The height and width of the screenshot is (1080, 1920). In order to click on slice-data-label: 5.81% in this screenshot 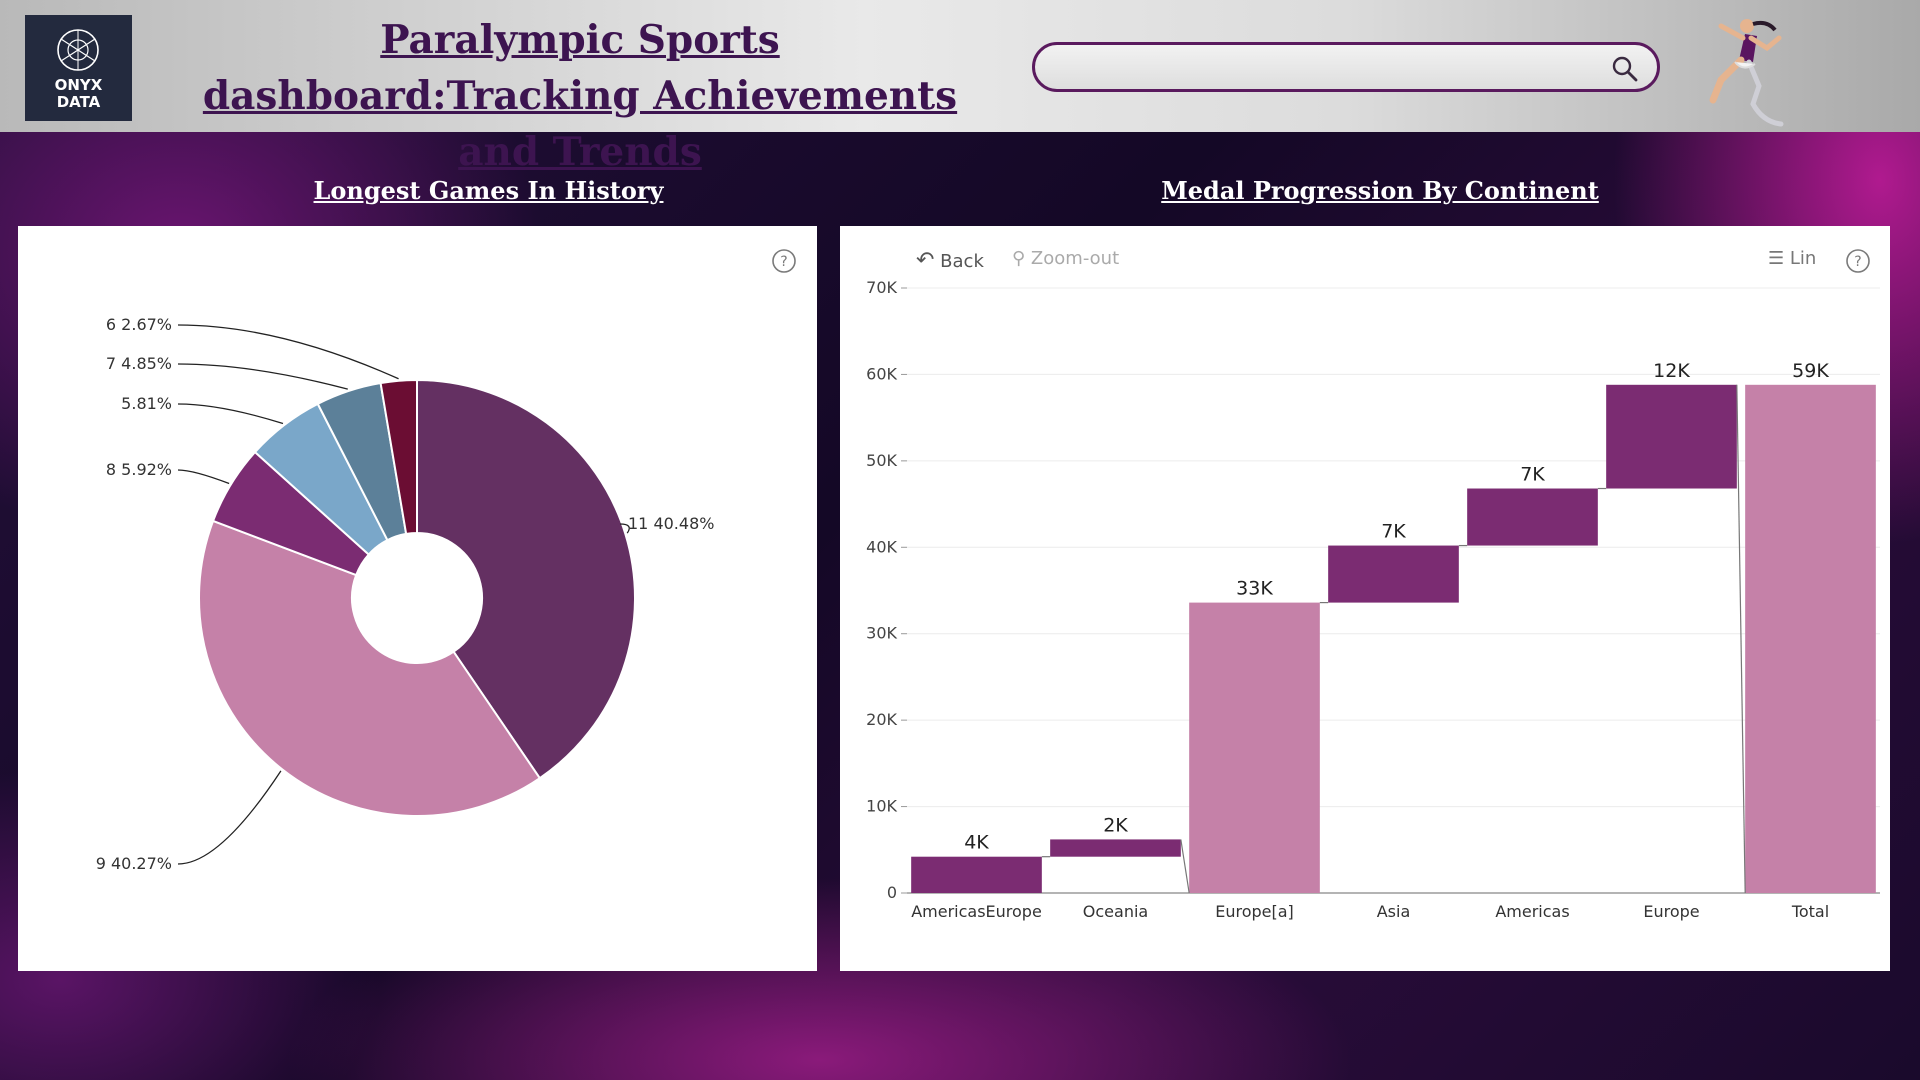, I will do `click(146, 403)`.